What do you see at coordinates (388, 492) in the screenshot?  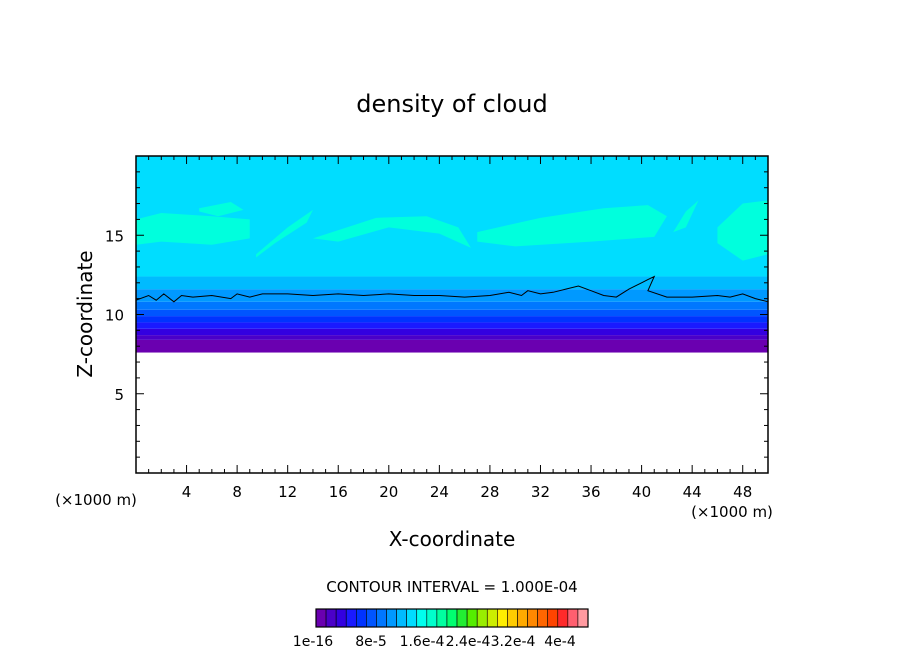 I see `x-tick-label: 20` at bounding box center [388, 492].